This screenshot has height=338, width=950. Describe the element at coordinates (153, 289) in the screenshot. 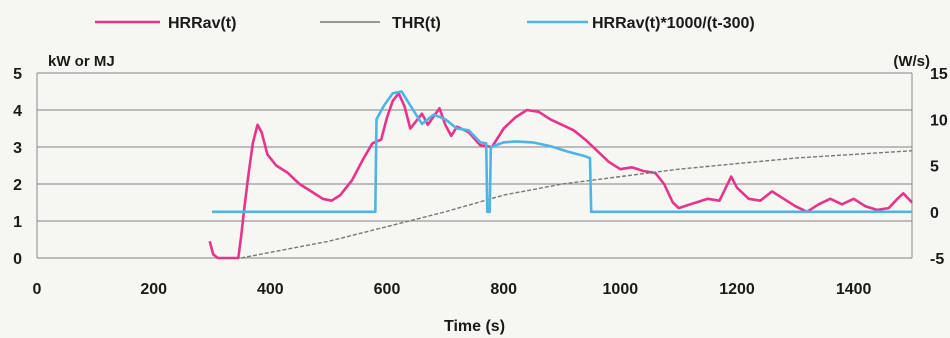

I see `x-tick-label: 200` at that location.